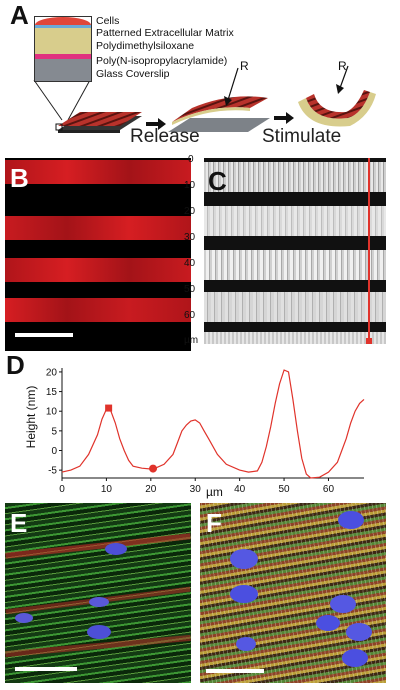 This screenshot has width=400, height=690. I want to click on panel-c-label: C, so click(217, 181).